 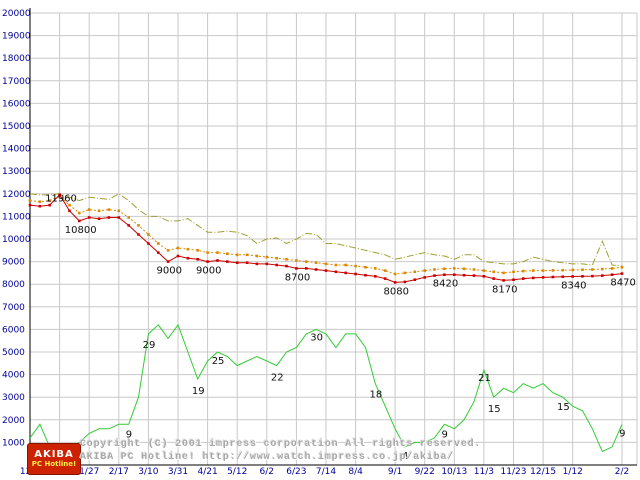 I want to click on y-axis-tick-label: 9000, so click(x=13, y=263).